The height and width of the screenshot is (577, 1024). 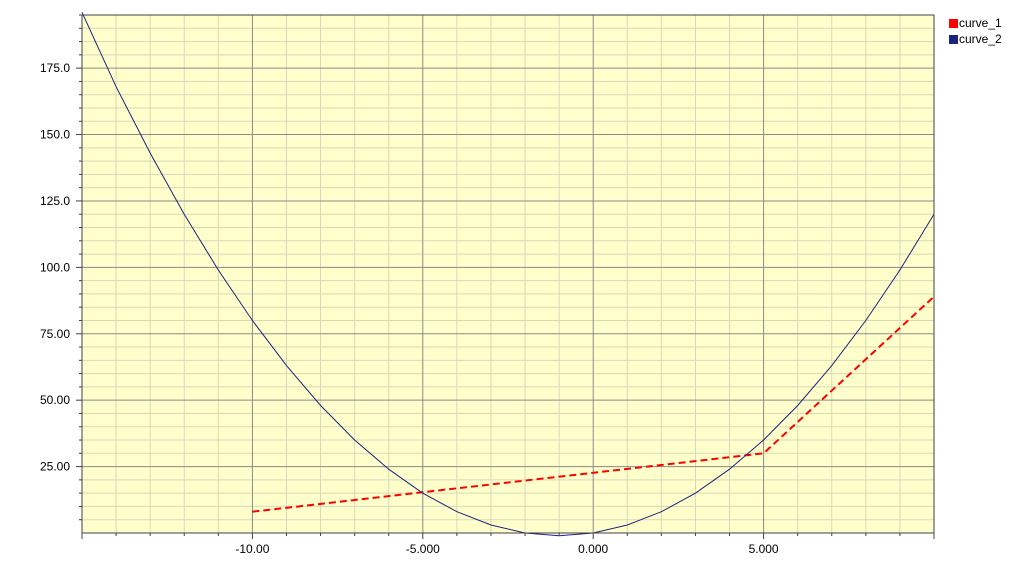 I want to click on legend-item-curve-2: curve_2, so click(x=975, y=39).